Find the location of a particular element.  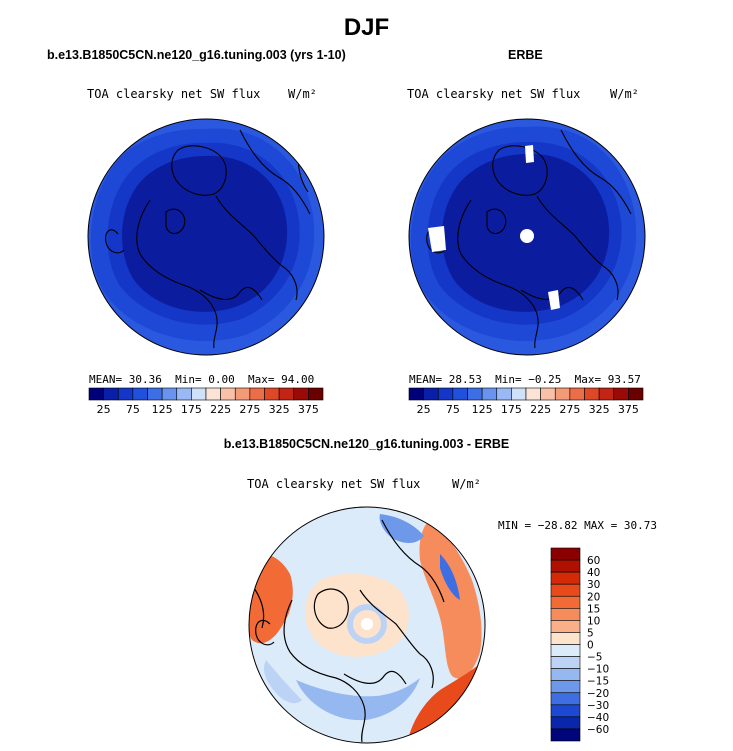

panel2-mean-value: 28.53 is located at coordinates (465, 379).